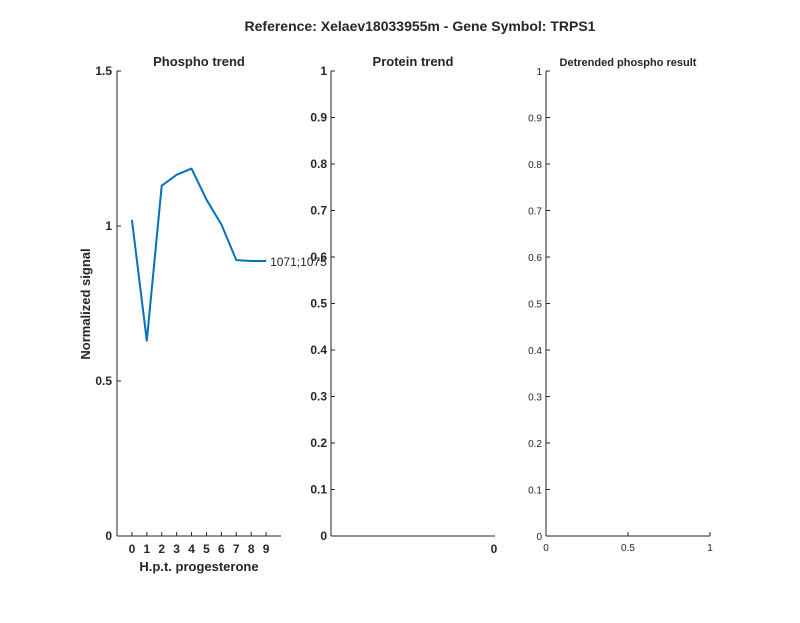 The image size is (800, 623). I want to click on protein-y-tick-label: 0.1, so click(318, 490).